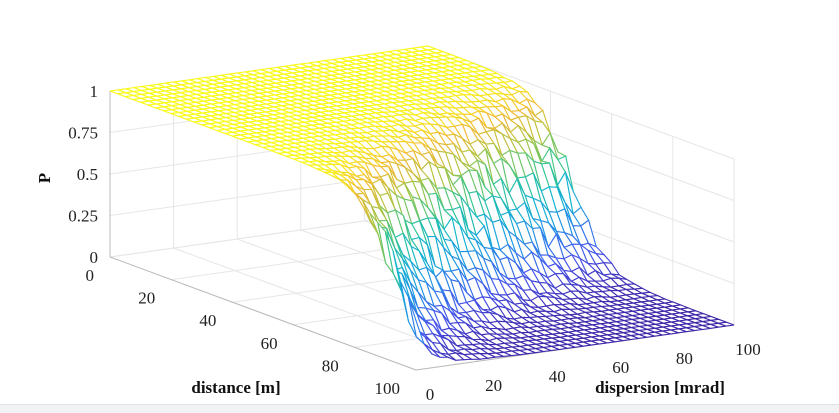 The height and width of the screenshot is (413, 839). Describe the element at coordinates (83, 133) in the screenshot. I see `z-tick-label: 0.75` at that location.